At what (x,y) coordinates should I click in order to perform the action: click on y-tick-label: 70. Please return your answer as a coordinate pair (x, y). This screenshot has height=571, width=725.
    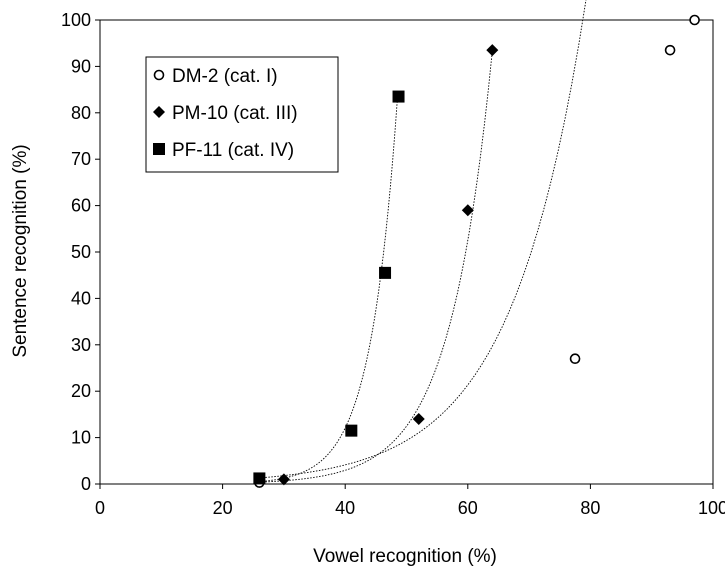
    Looking at the image, I should click on (81, 159).